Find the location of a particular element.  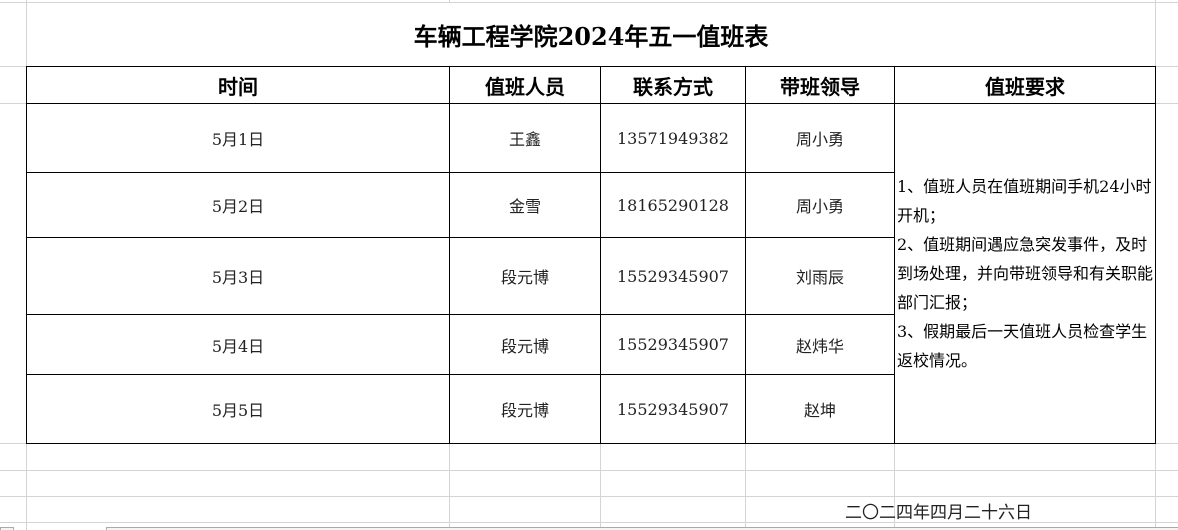

horizontal-scrollbar is located at coordinates (642, 528).